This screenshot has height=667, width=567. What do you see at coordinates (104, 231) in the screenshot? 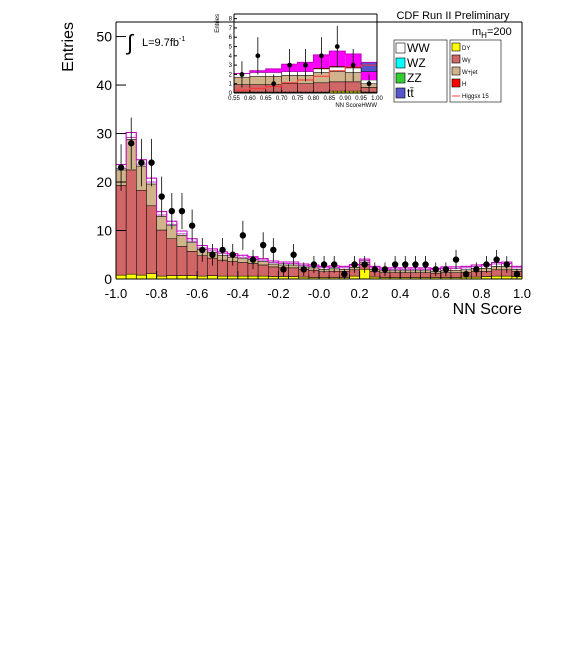
I see `y-tick-label: 10` at bounding box center [104, 231].